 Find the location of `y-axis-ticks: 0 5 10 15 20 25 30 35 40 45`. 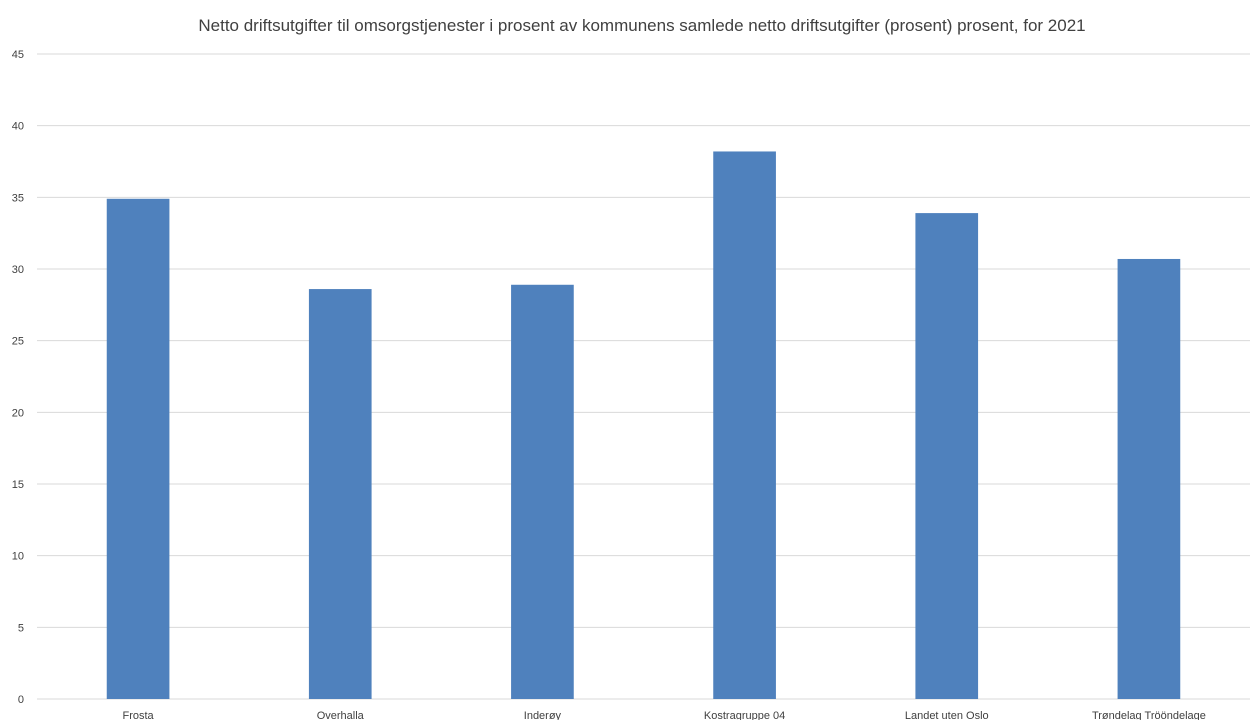

y-axis-ticks: 0 5 10 15 20 25 30 35 40 45 is located at coordinates (18, 377).